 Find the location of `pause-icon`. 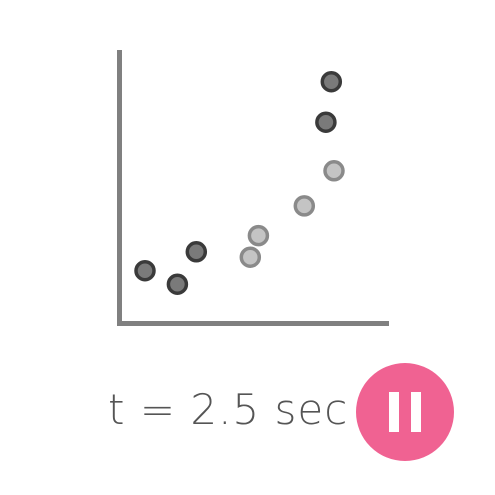

pause-icon is located at coordinates (405, 412).